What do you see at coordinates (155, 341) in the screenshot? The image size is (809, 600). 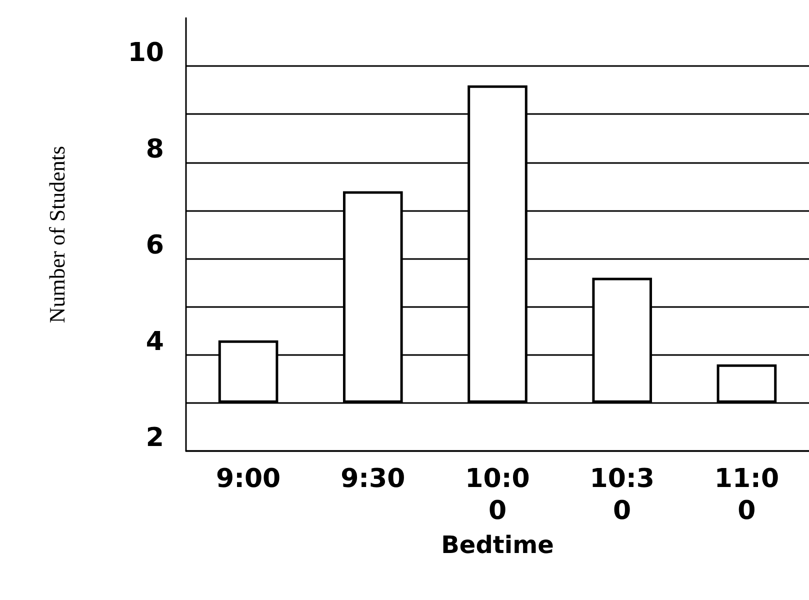 I see `y-tick-label: 4` at bounding box center [155, 341].